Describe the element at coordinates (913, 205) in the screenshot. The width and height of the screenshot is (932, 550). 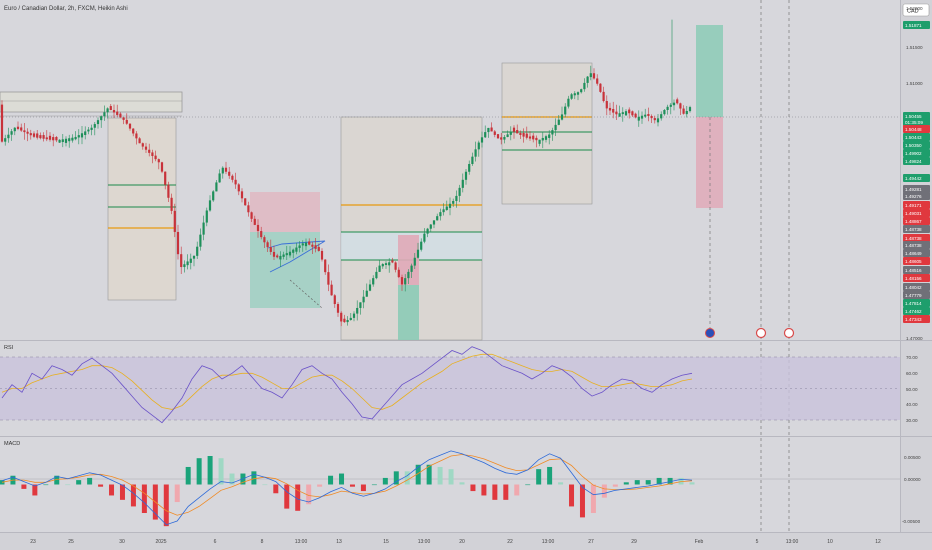
I see `price-tag-label: 1.49171` at that location.